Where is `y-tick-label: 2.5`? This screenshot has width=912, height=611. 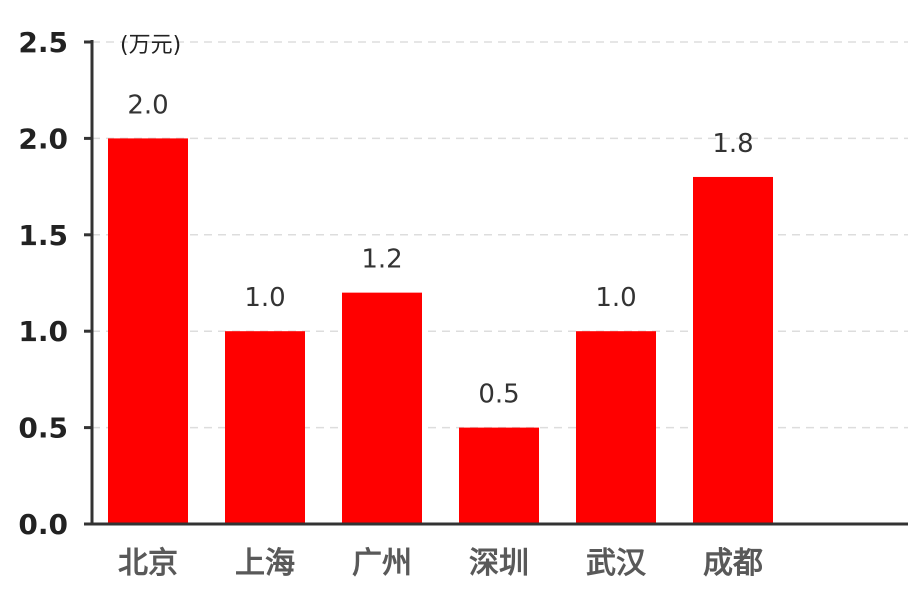 y-tick-label: 2.5 is located at coordinates (43, 42).